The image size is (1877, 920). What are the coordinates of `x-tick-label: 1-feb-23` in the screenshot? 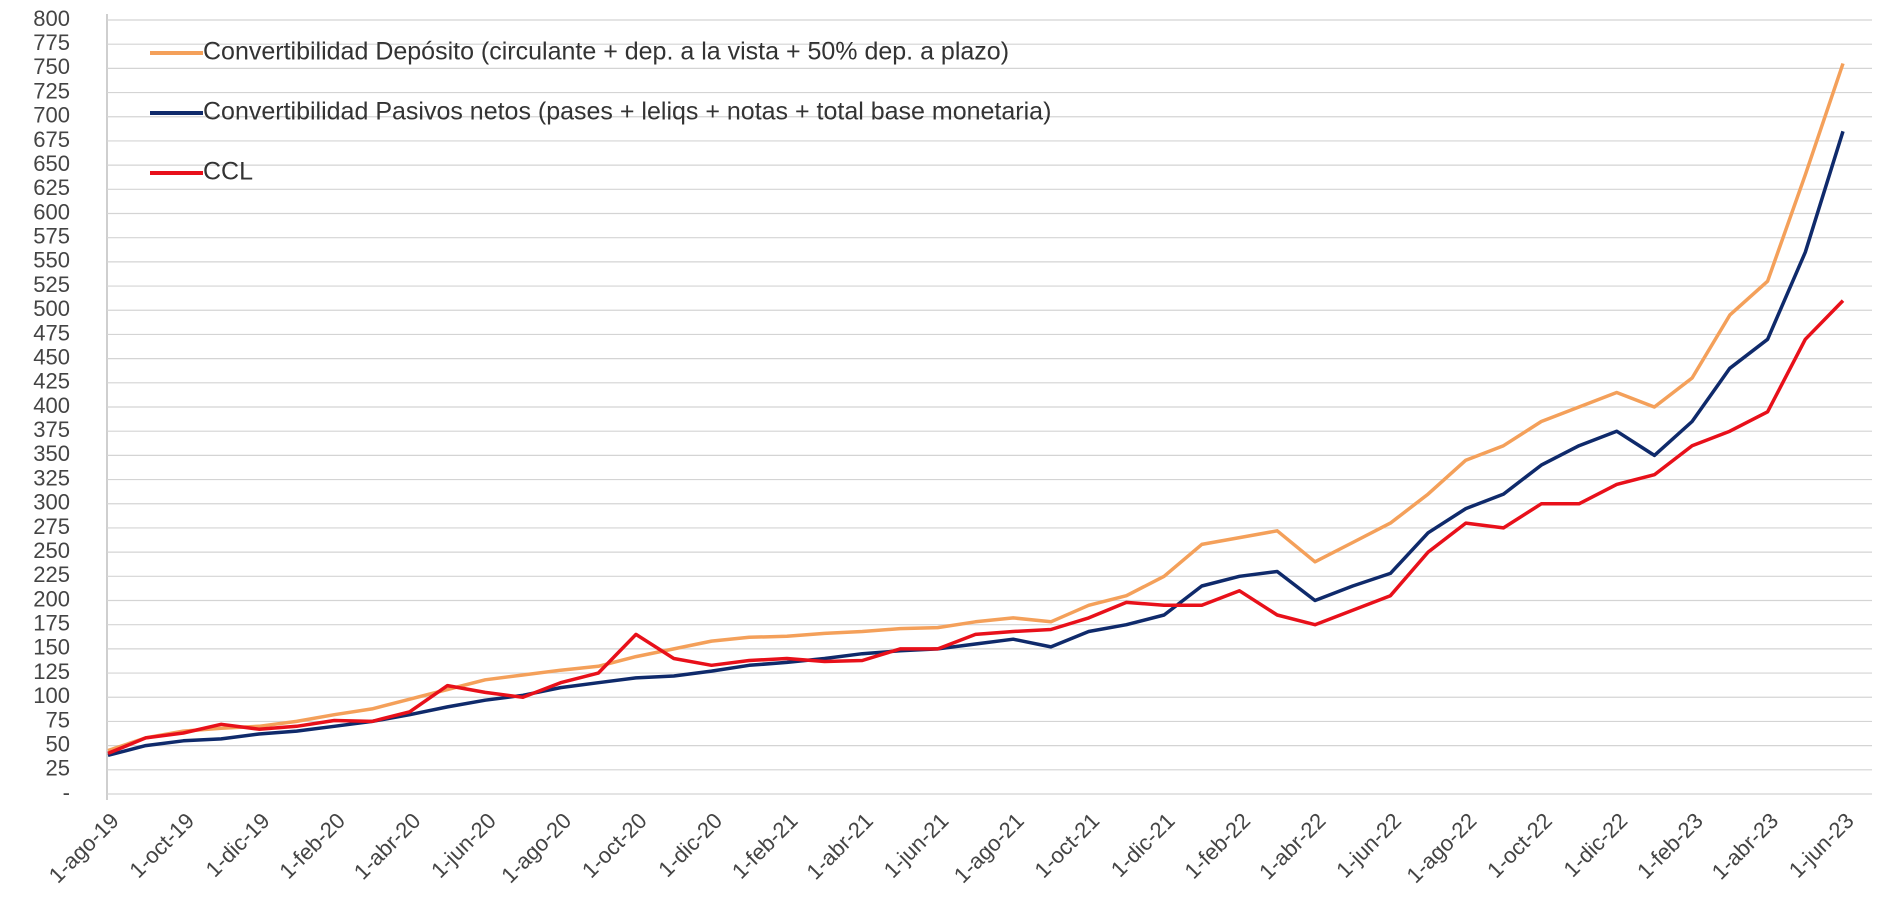 It's located at (1670, 846).